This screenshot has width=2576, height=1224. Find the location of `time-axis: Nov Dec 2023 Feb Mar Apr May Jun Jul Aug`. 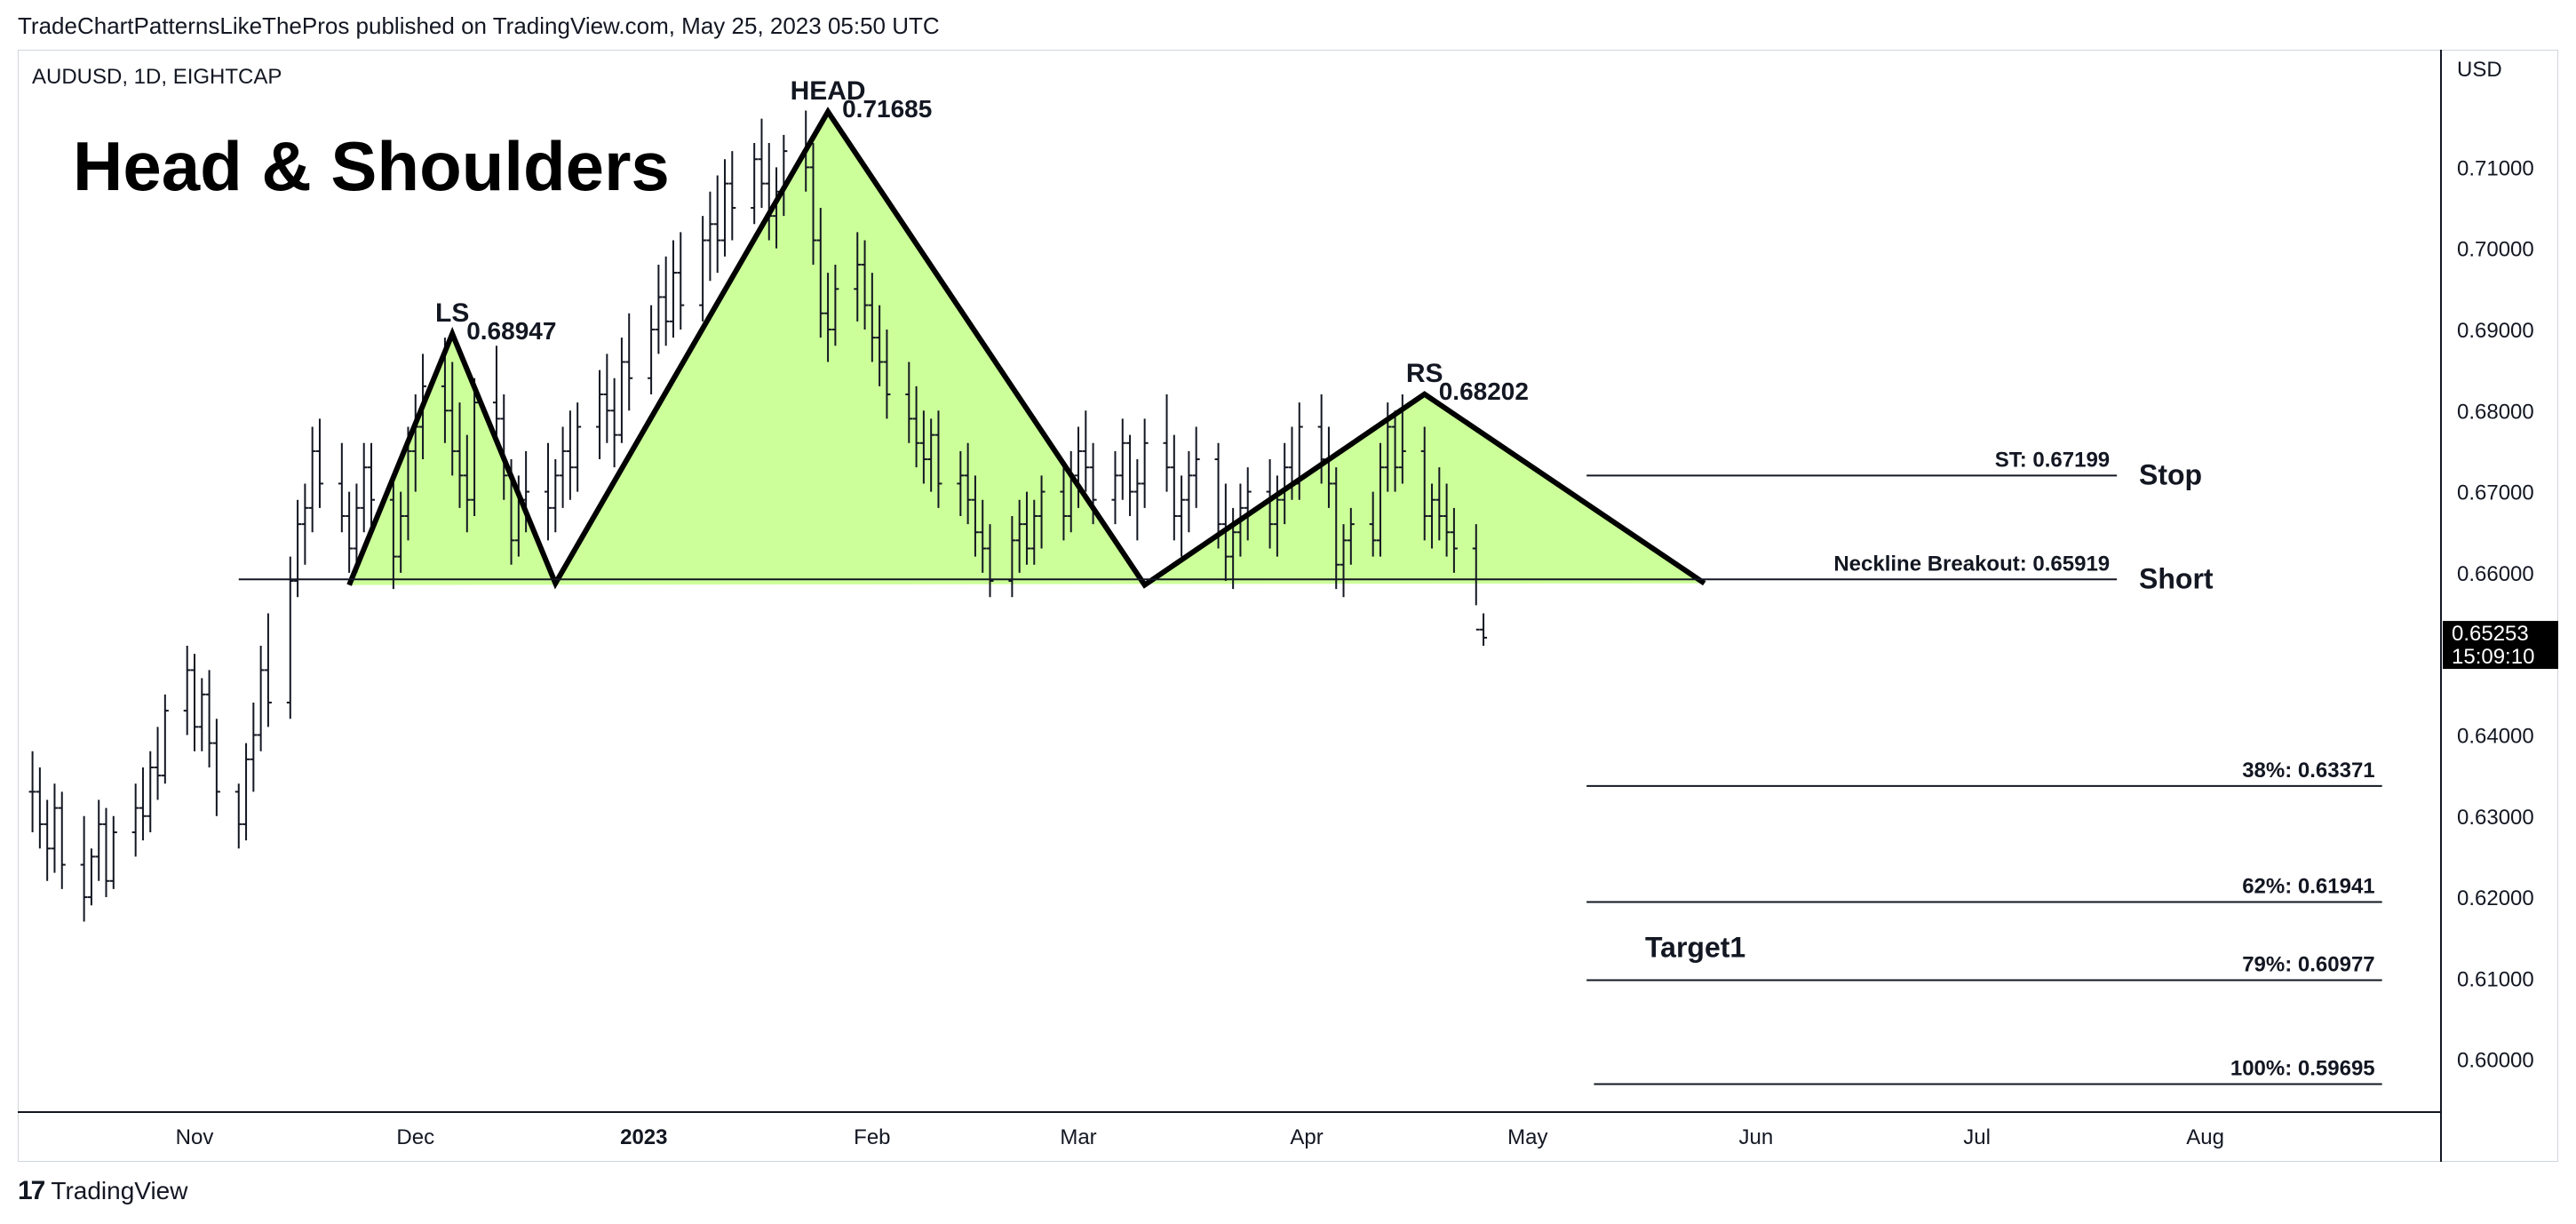

time-axis: Nov Dec 2023 Feb Mar Apr May Jun Jul Aug is located at coordinates (1200, 1137).